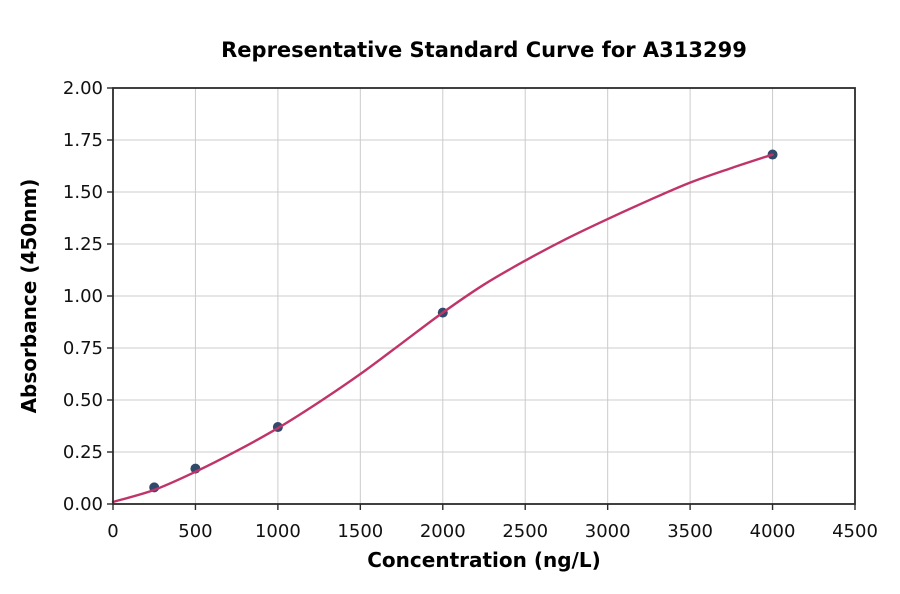  What do you see at coordinates (83, 192) in the screenshot?
I see `y-tick-label: 1.50` at bounding box center [83, 192].